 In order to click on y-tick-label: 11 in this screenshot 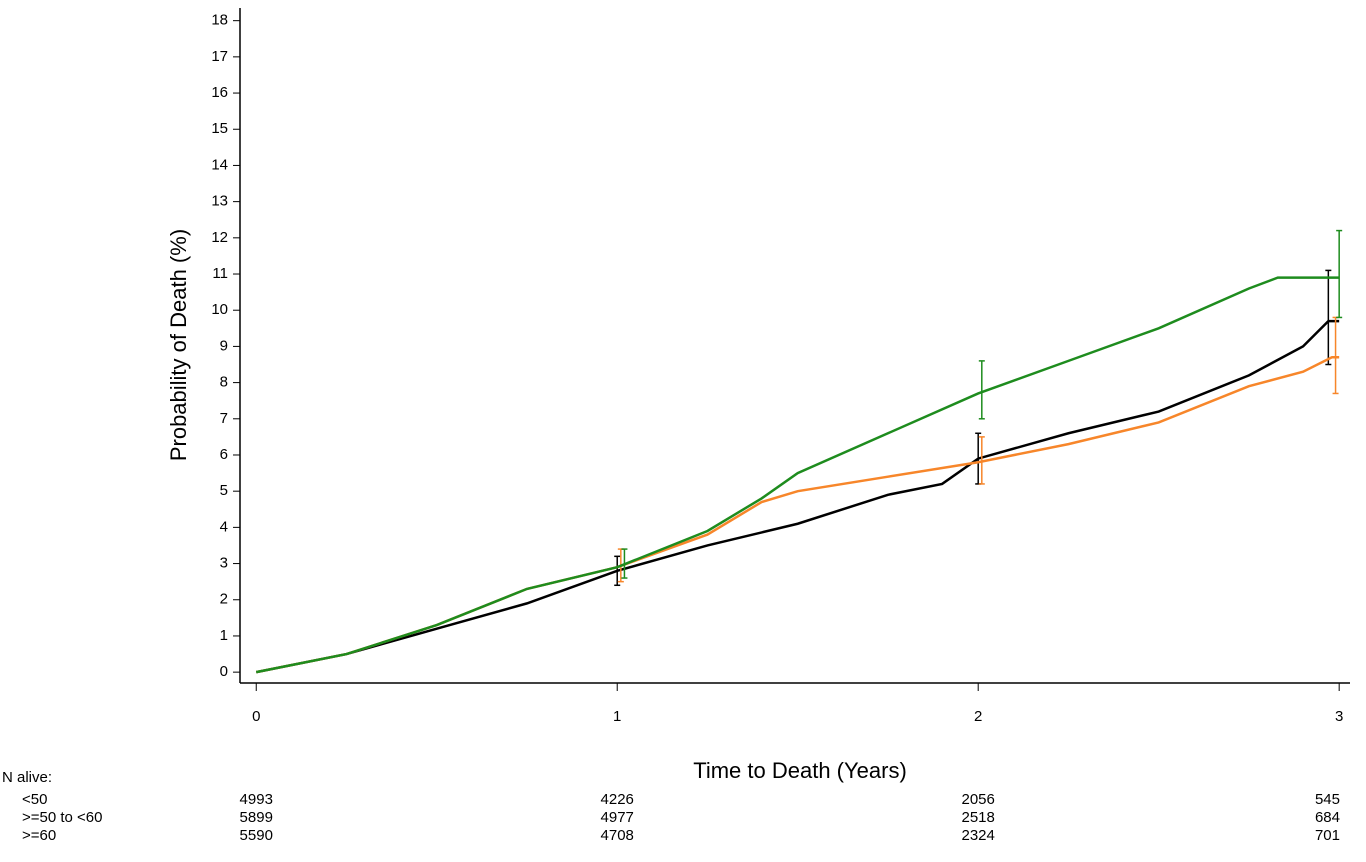, I will do `click(220, 273)`.